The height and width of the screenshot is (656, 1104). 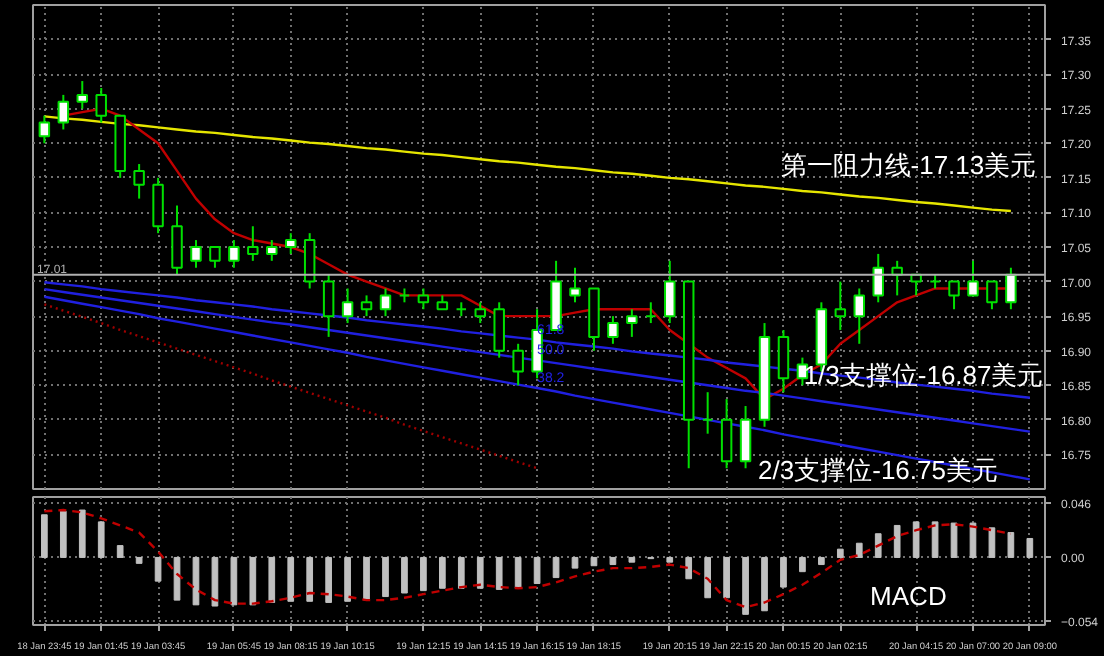 I want to click on annotation: MACD, so click(x=908, y=595).